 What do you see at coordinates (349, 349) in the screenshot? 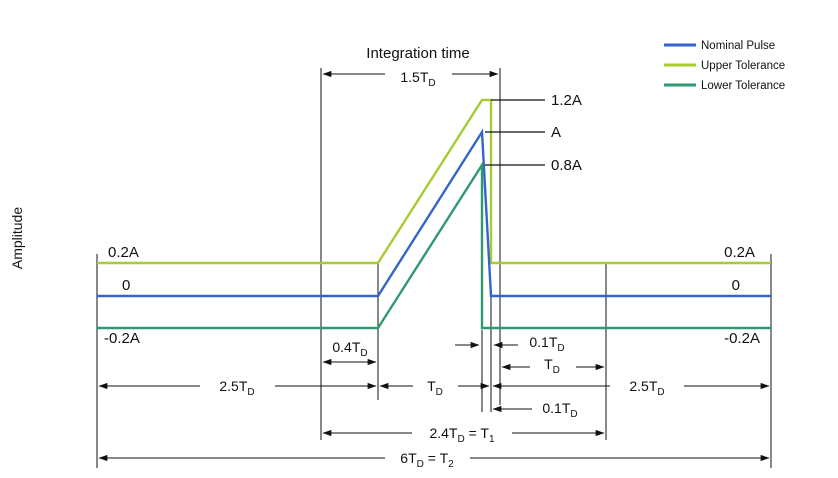
I see `dim-label-rise-offset: 0.4TD` at bounding box center [349, 349].